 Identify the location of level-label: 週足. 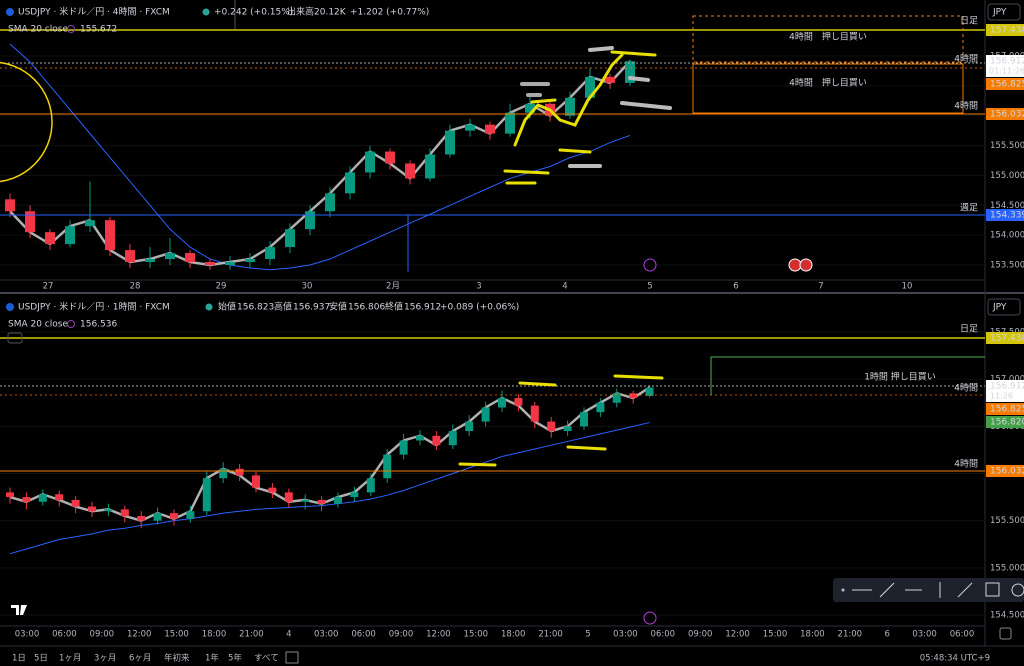
(969, 208).